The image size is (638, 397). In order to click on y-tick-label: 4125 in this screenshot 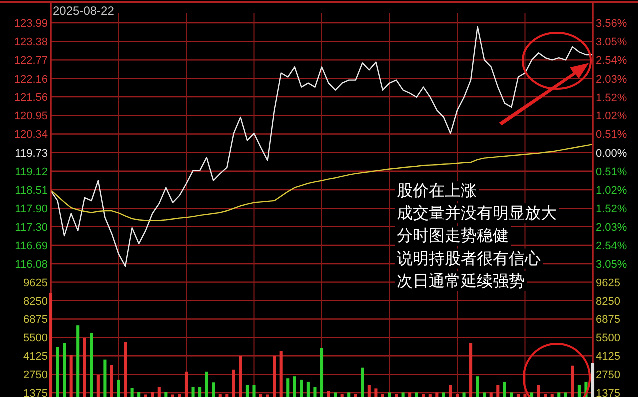, I will do `click(36, 357)`.